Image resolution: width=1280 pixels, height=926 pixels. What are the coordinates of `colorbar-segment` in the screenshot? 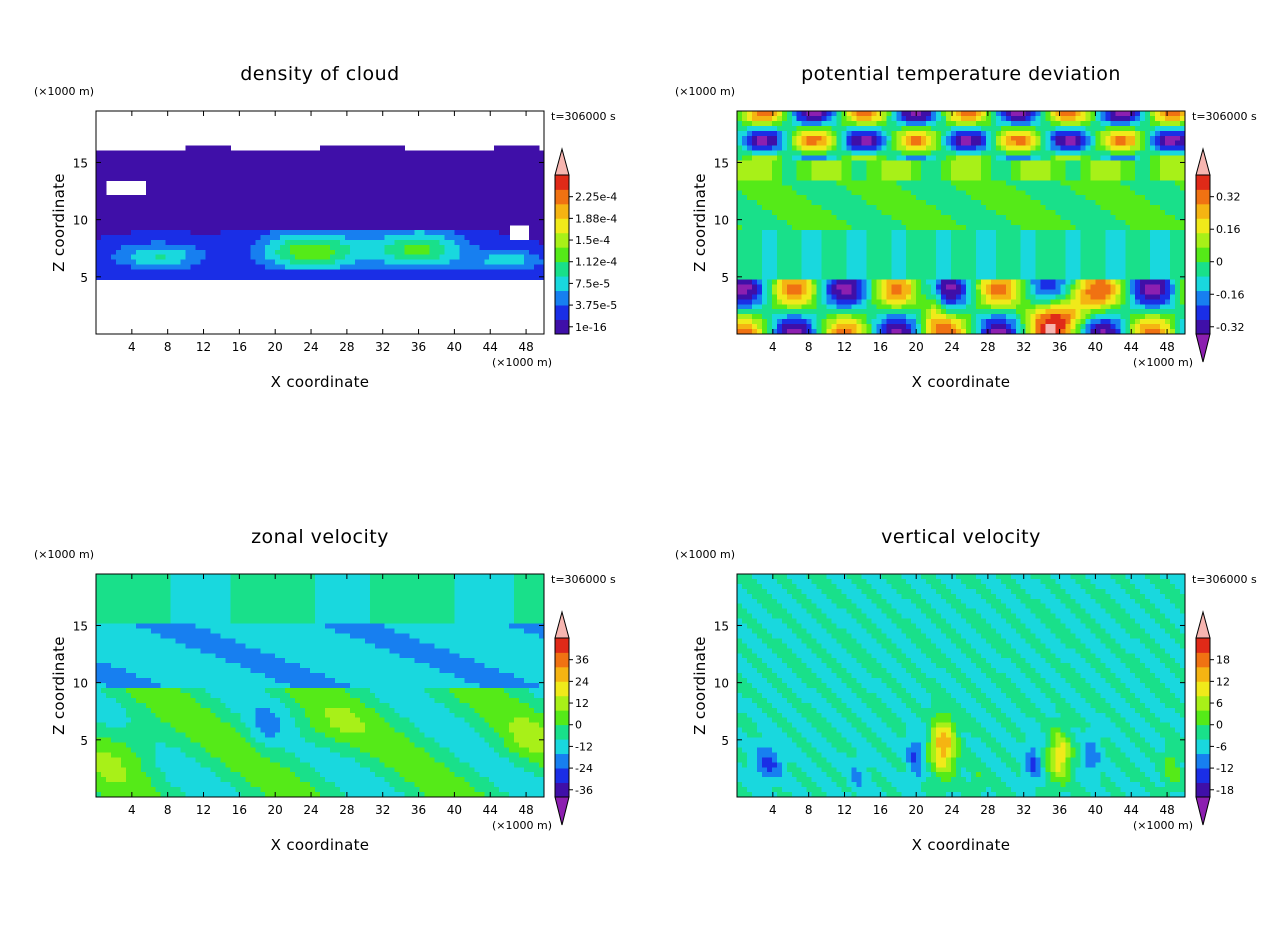 It's located at (562, 284).